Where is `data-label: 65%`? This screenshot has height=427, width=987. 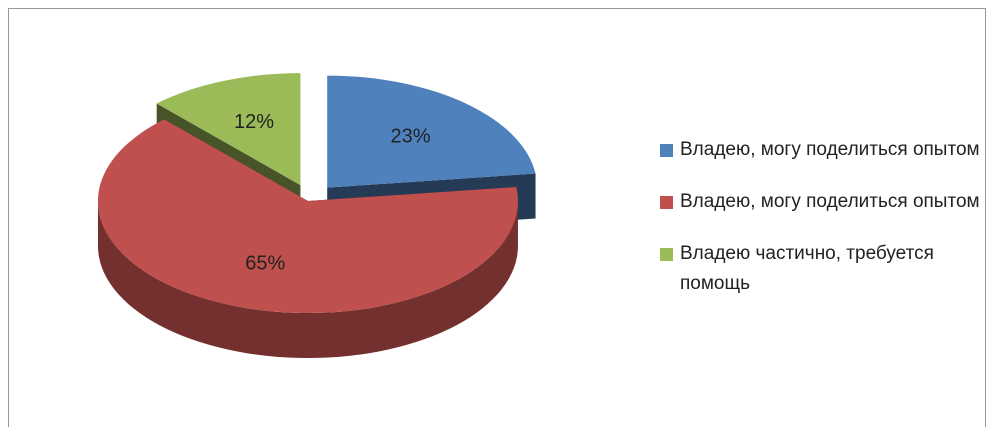 data-label: 65% is located at coordinates (265, 264).